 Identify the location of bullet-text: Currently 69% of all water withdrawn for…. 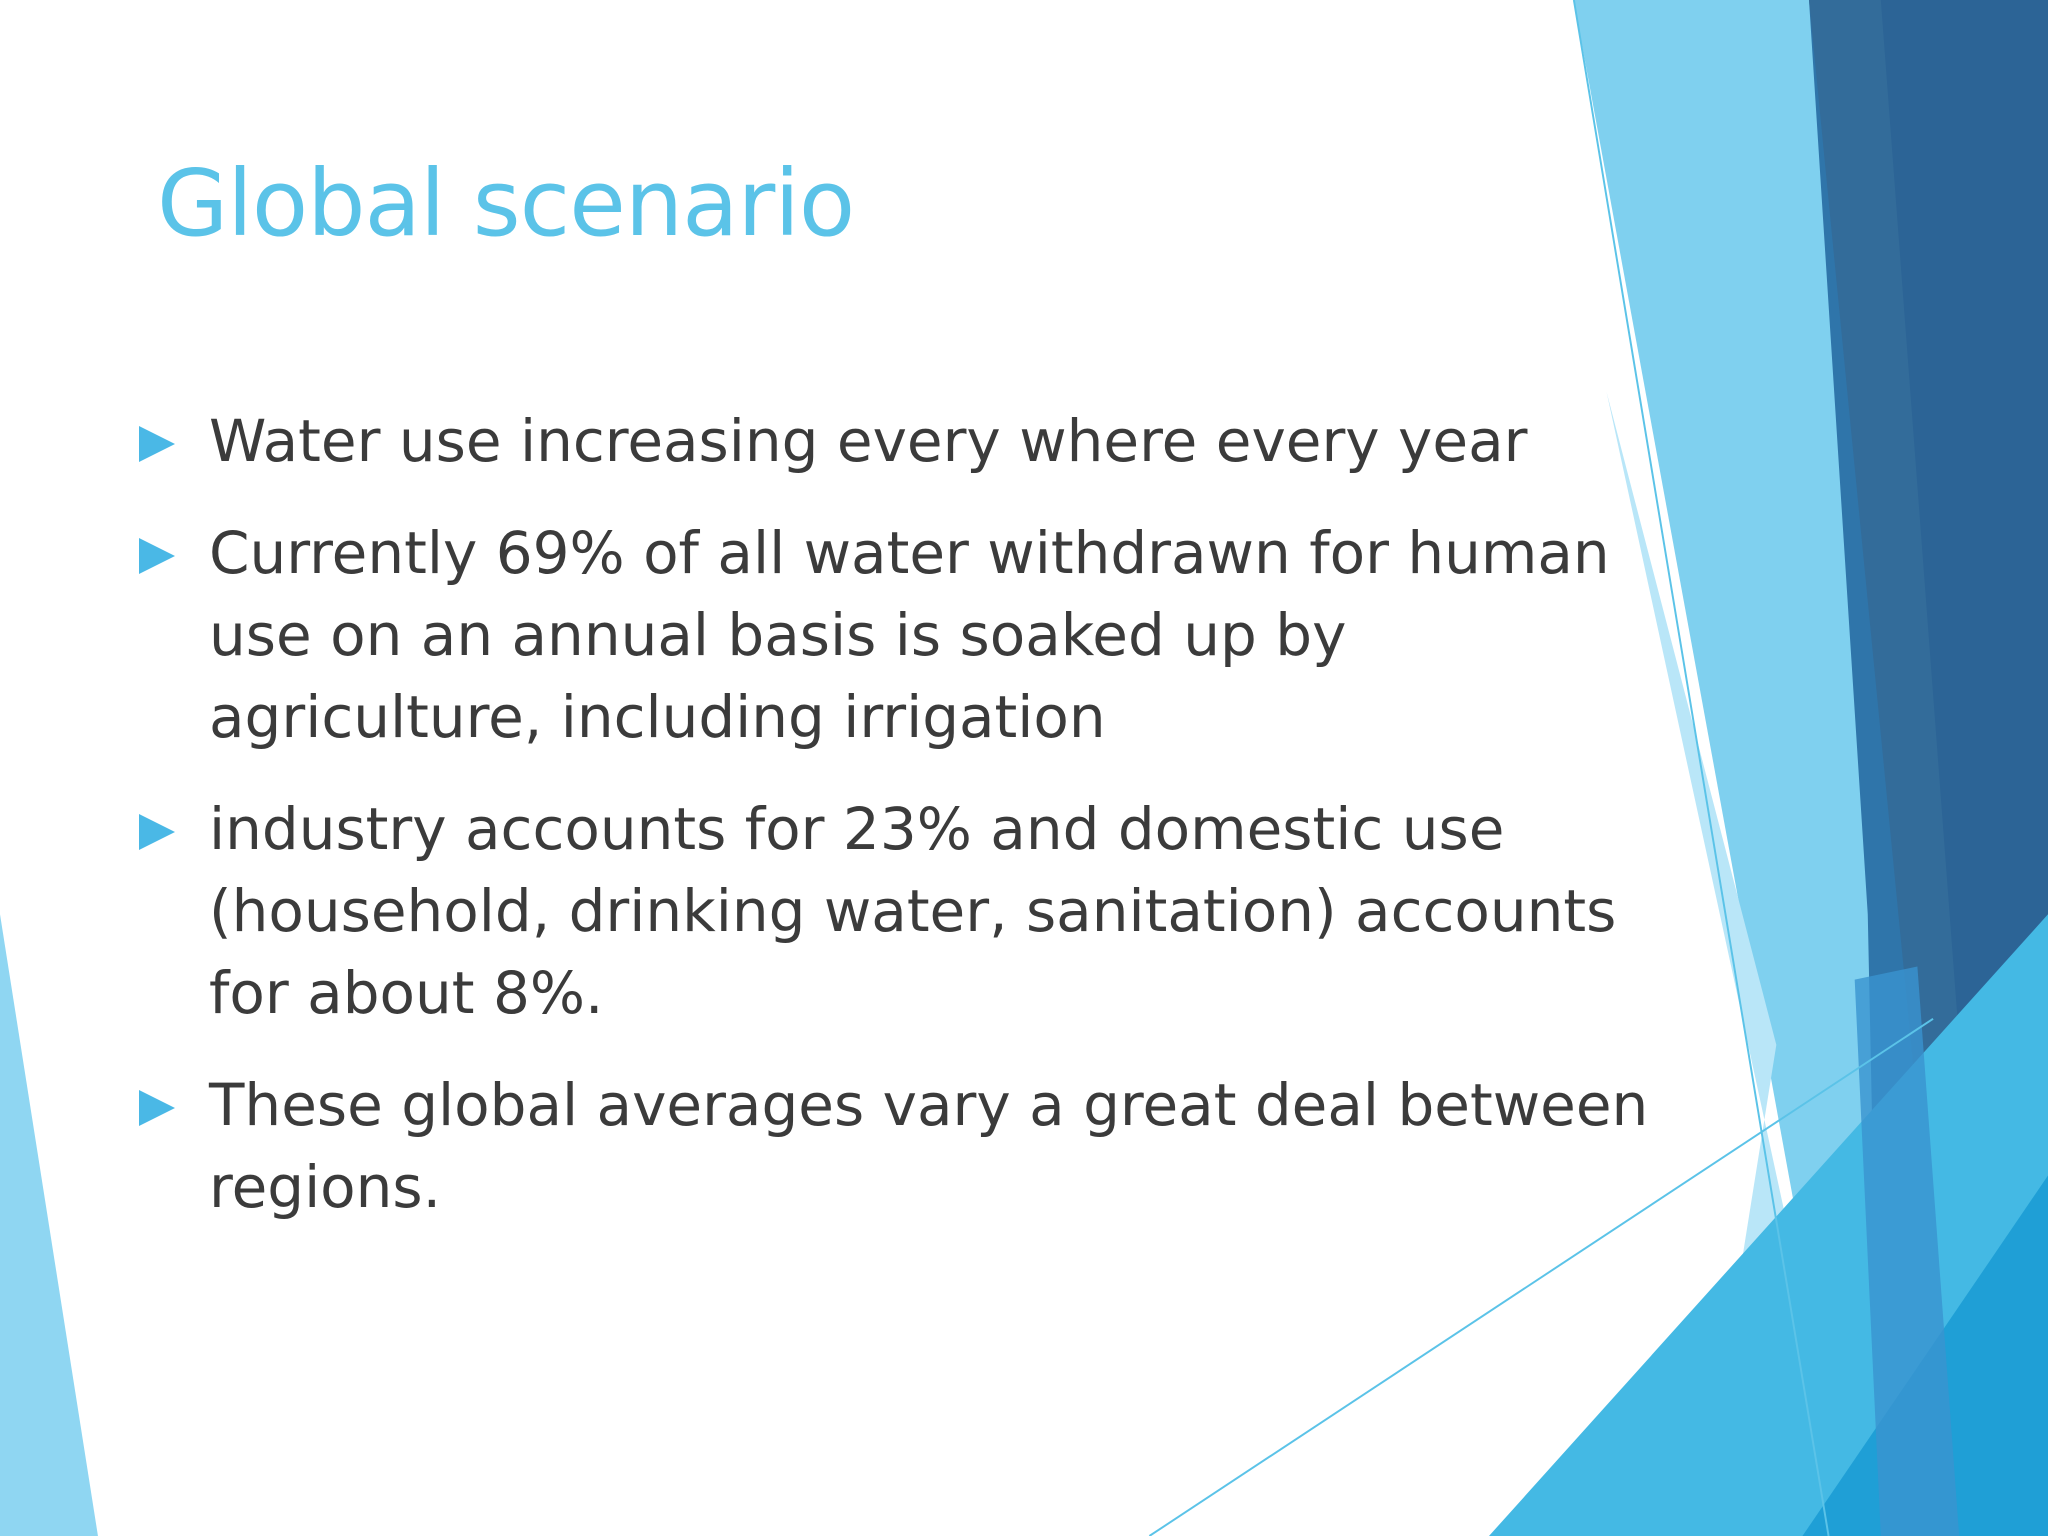
(909, 635).